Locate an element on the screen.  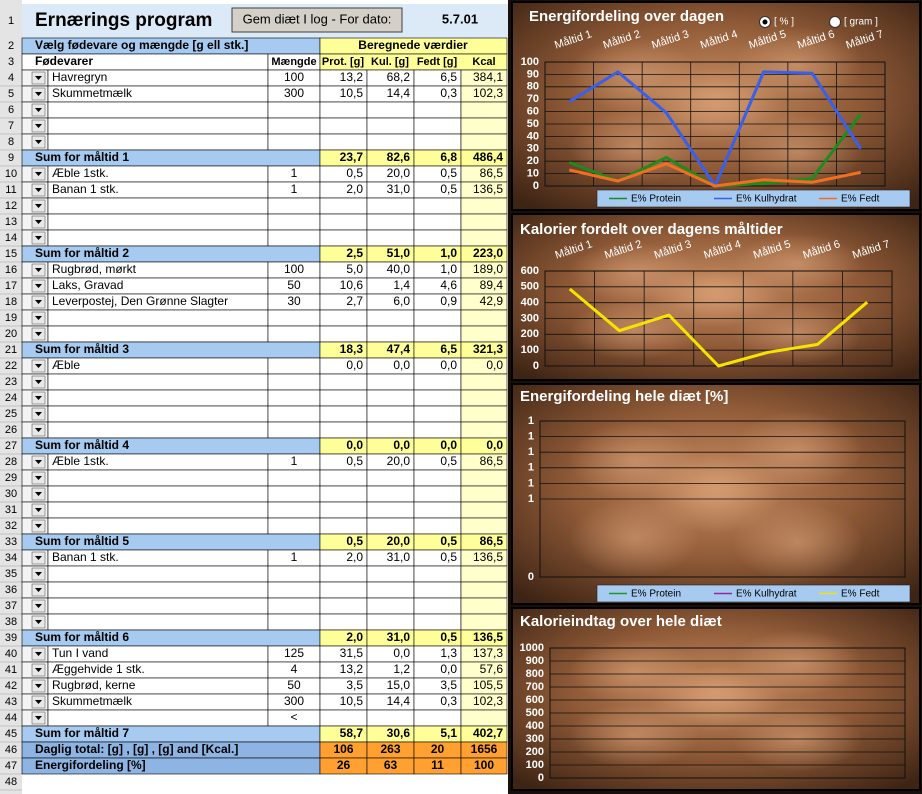
cell-value: 2,5 is located at coordinates (354, 253).